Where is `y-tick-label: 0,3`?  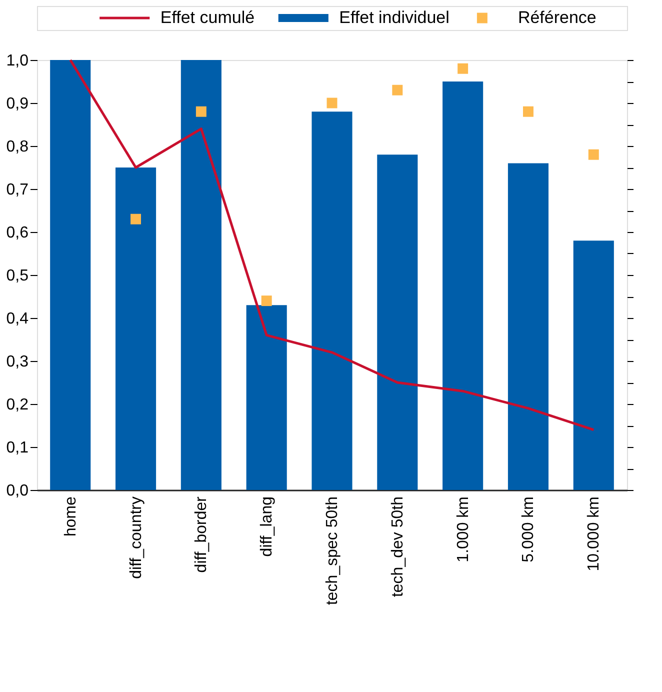
y-tick-label: 0,3 is located at coordinates (17, 362).